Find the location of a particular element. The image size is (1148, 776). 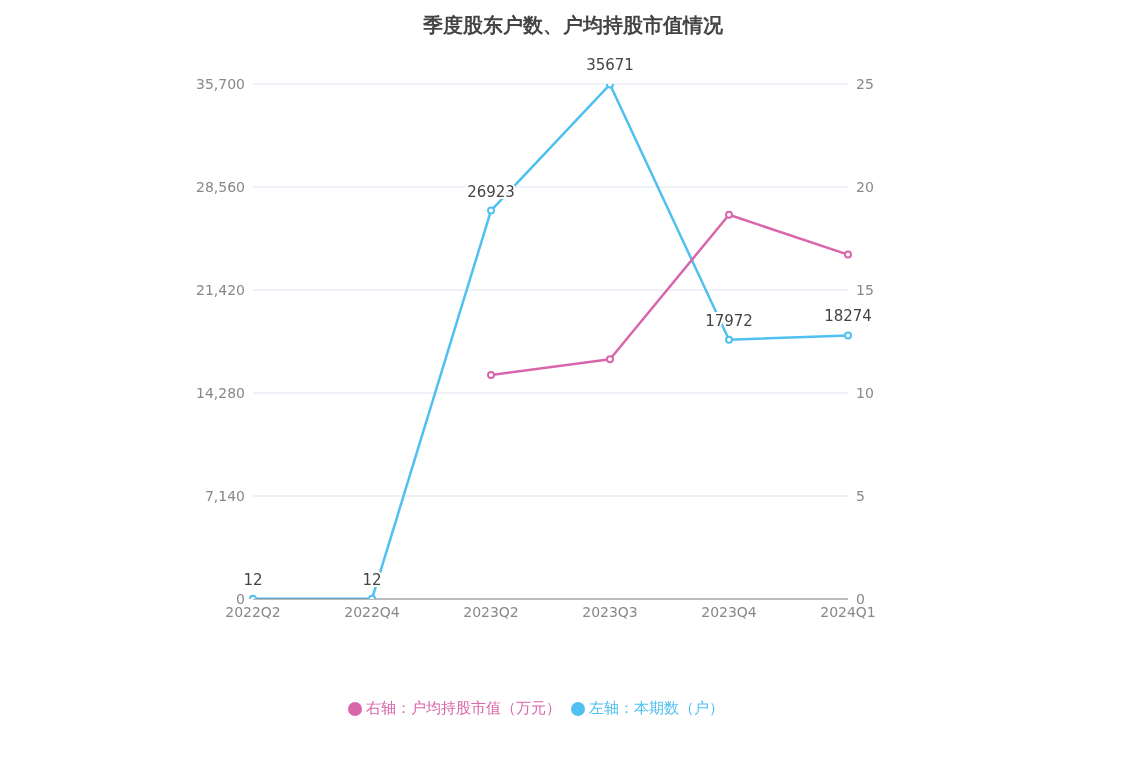

y2-tick-label: 15 is located at coordinates (865, 289).